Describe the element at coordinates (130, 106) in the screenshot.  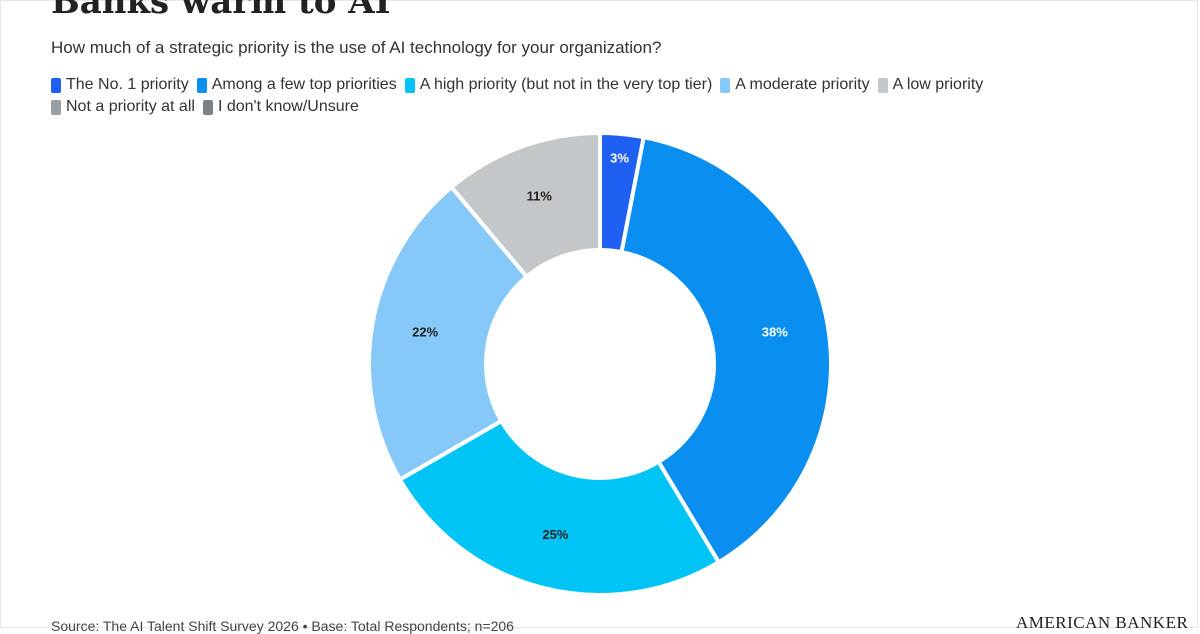
I see `legend-label: Not a priority at all` at that location.